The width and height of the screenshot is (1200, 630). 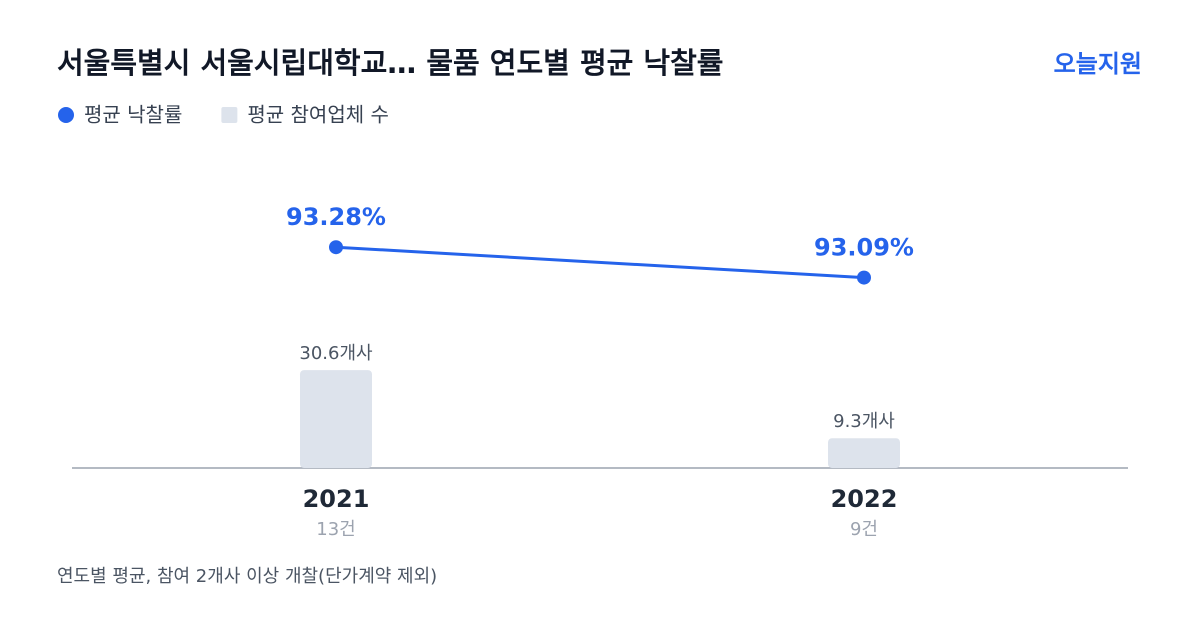 What do you see at coordinates (336, 217) in the screenshot?
I see `data-label: 93.28%` at bounding box center [336, 217].